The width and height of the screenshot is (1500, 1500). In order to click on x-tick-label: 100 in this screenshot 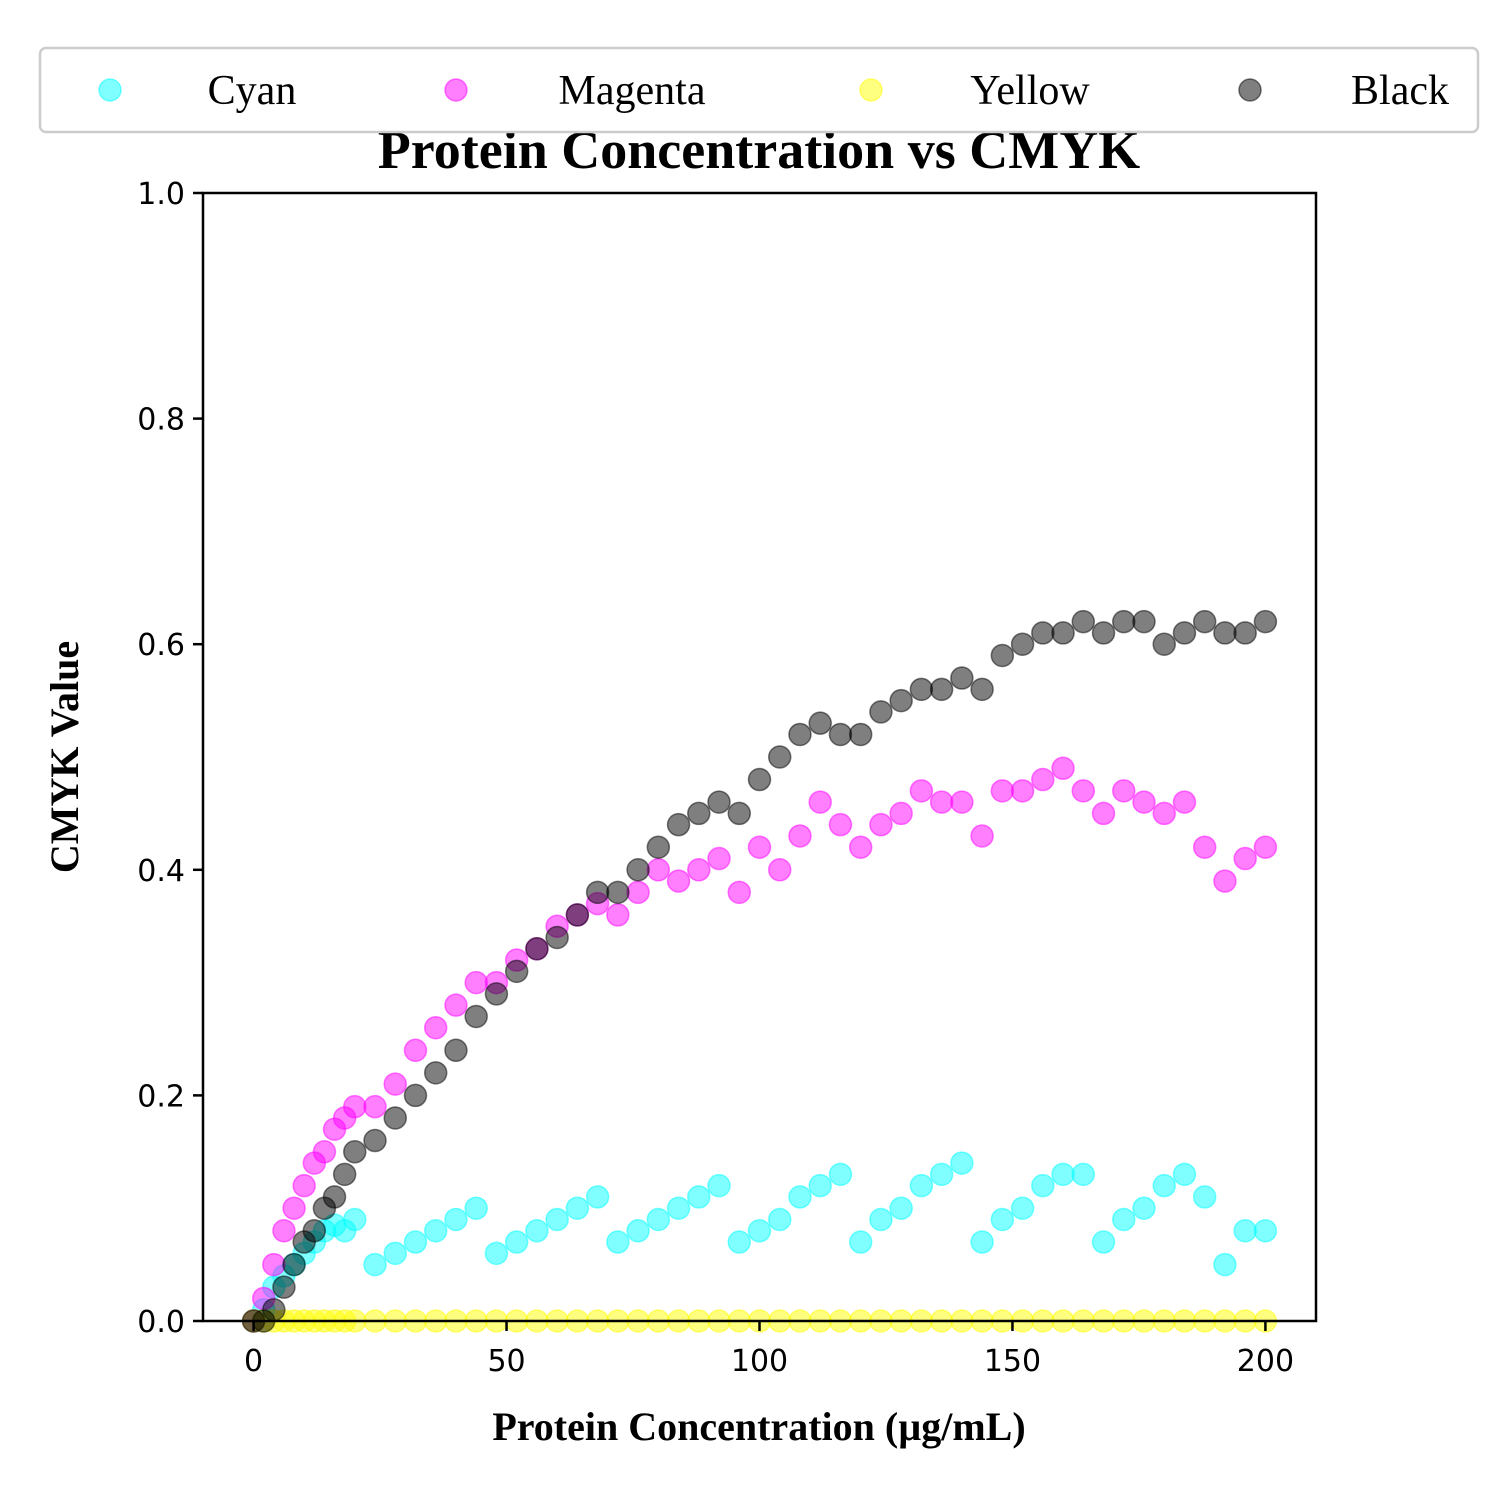, I will do `click(759, 1361)`.